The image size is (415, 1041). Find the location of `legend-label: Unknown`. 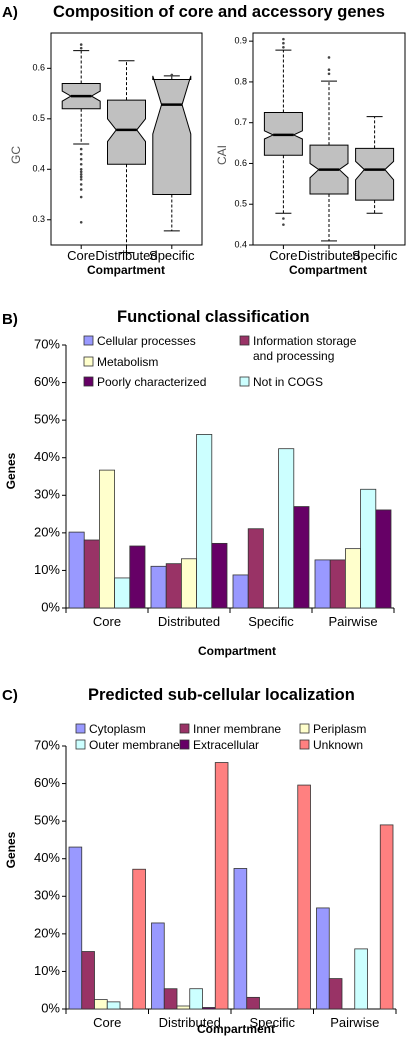

legend-label: Unknown is located at coordinates (338, 745).